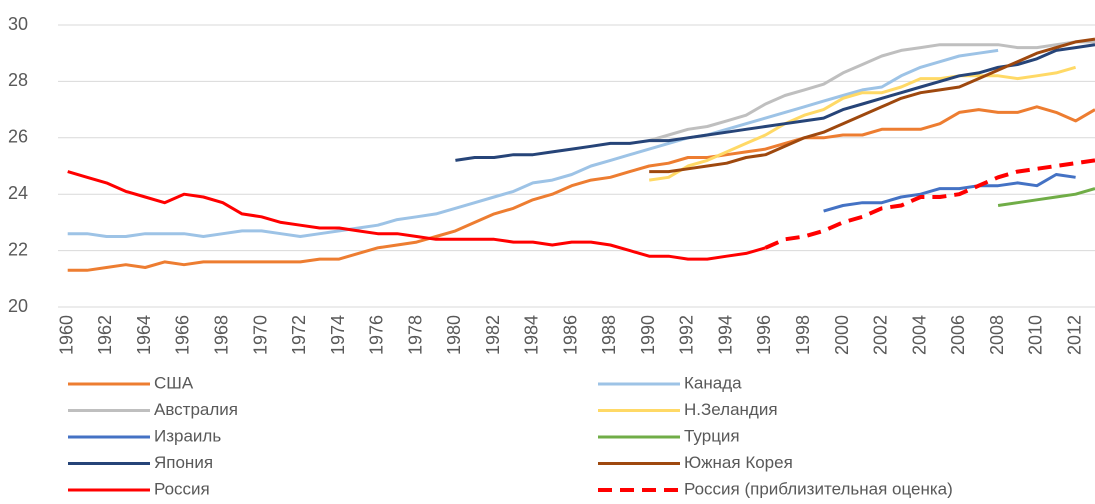 The height and width of the screenshot is (504, 1095). What do you see at coordinates (493, 335) in the screenshot?
I see `x-tick-label: 1982` at bounding box center [493, 335].